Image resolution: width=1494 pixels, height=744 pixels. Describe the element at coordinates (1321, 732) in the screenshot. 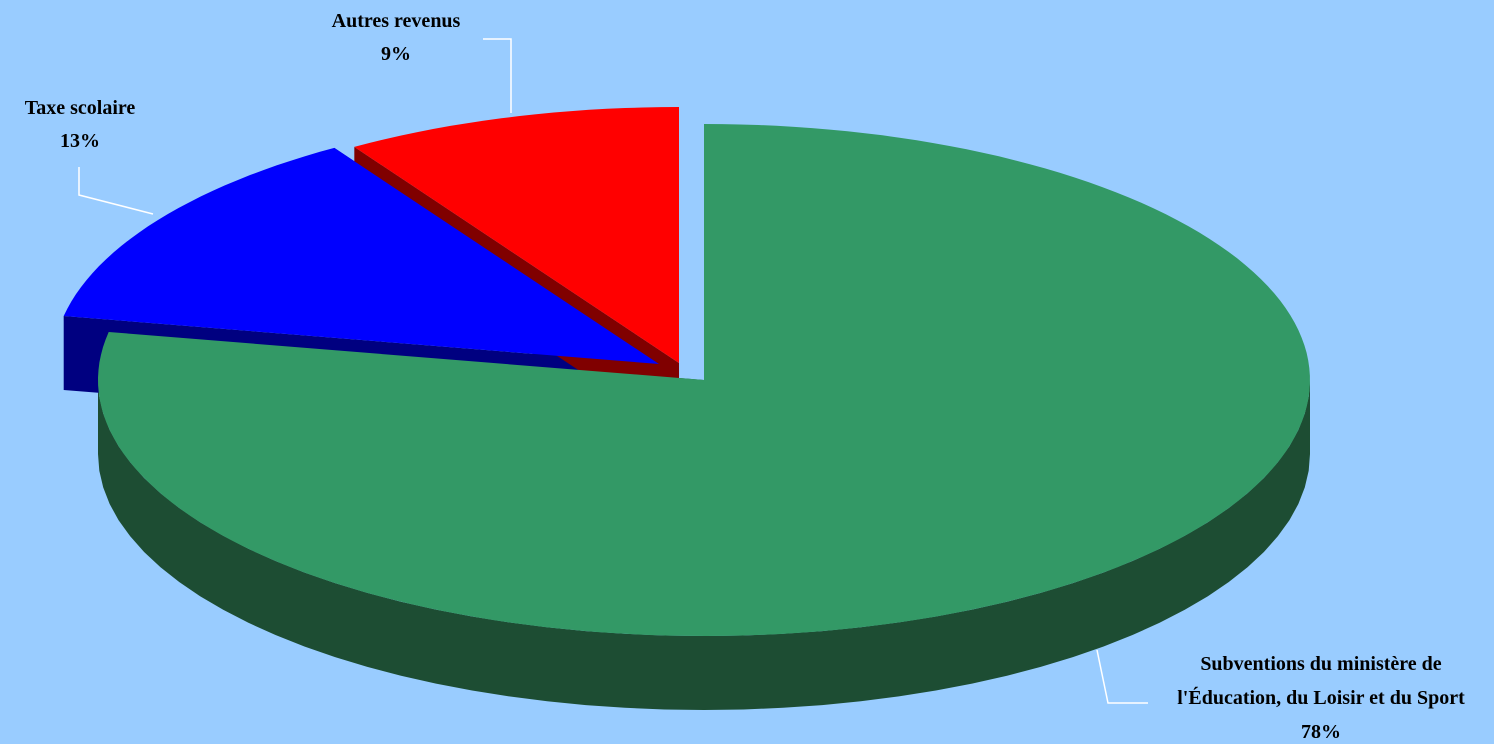

I see `slice-1-value-label: 78%` at that location.